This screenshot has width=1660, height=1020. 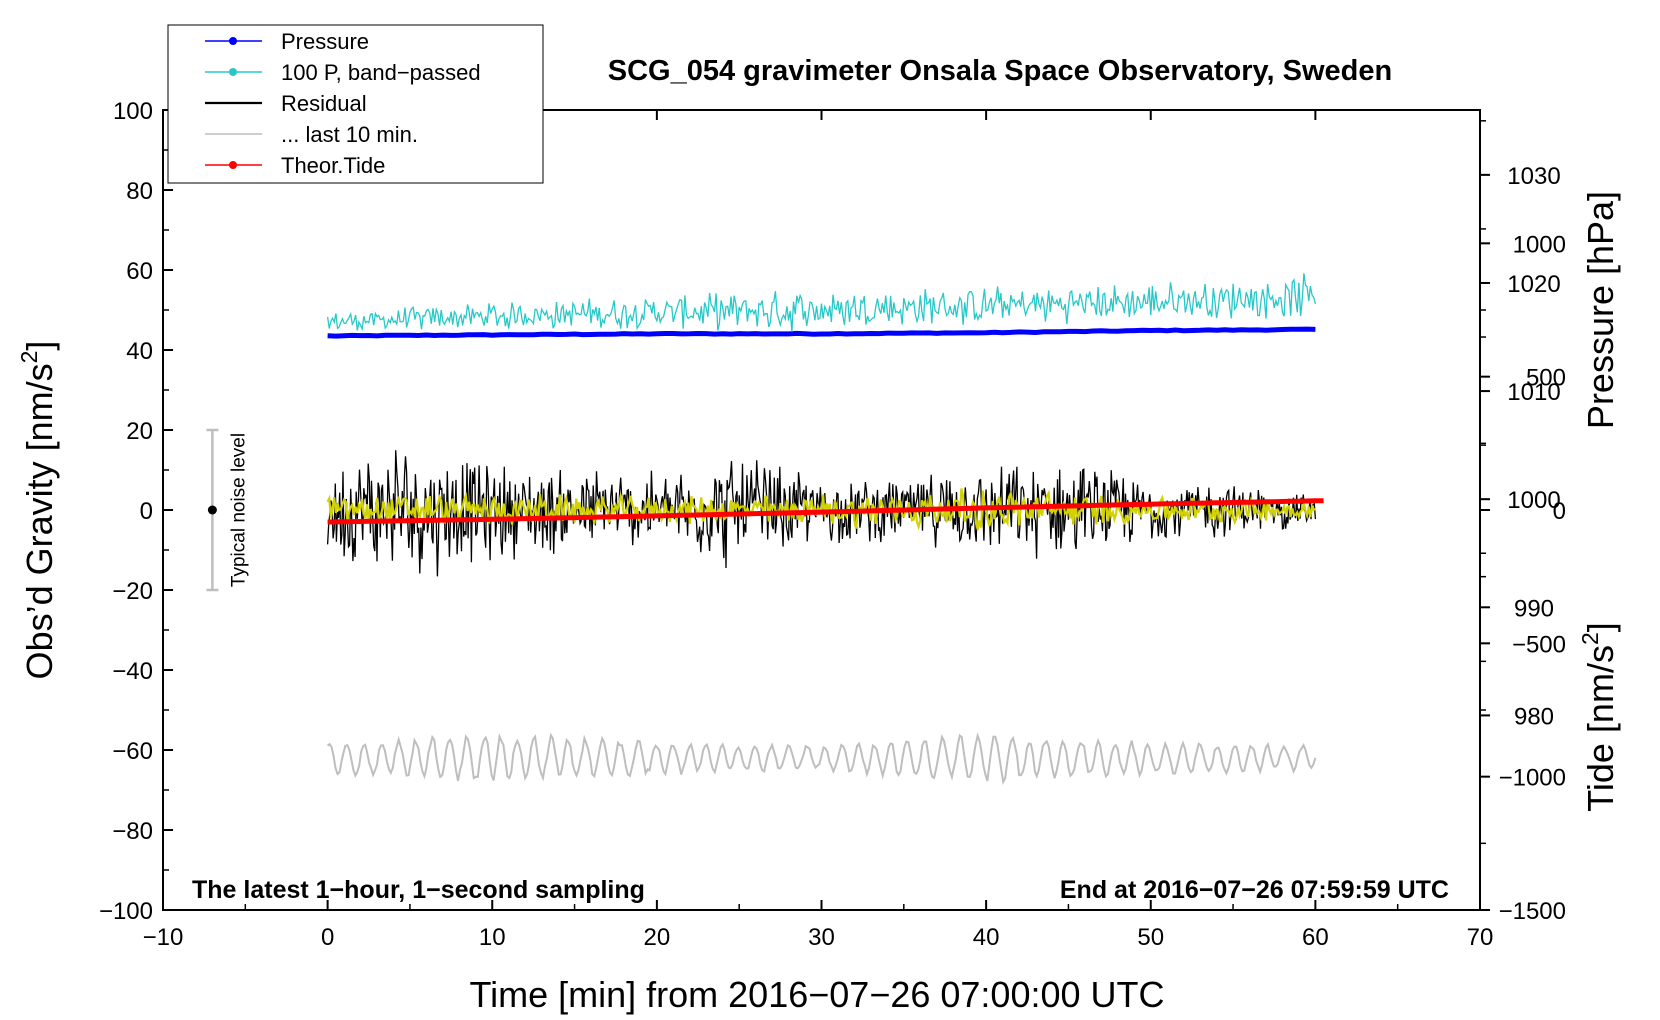 What do you see at coordinates (825, 511) in the screenshot?
I see `series-theor-tide` at bounding box center [825, 511].